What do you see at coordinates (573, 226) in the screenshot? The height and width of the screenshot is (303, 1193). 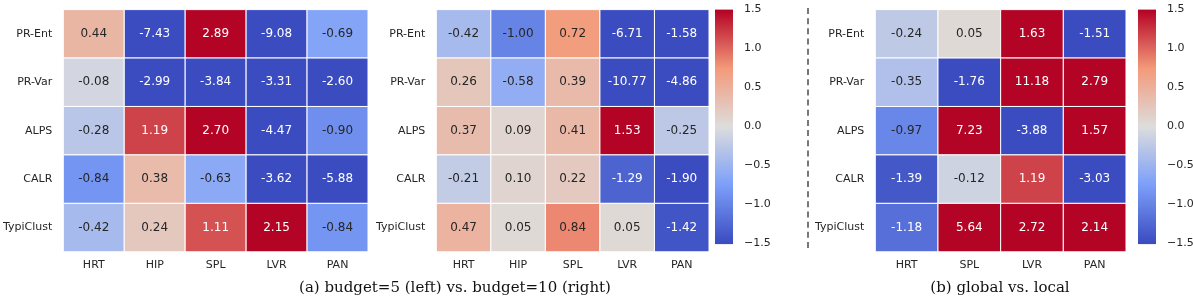 I see `data-label: 0.84` at bounding box center [573, 226].